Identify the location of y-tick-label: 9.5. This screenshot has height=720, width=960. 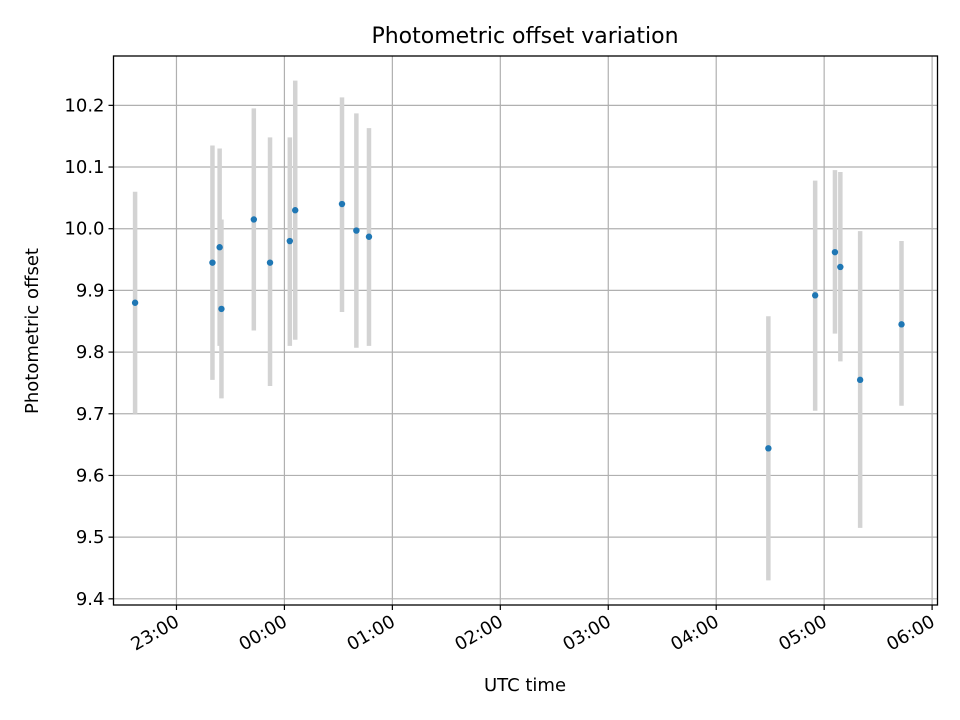
(90, 537).